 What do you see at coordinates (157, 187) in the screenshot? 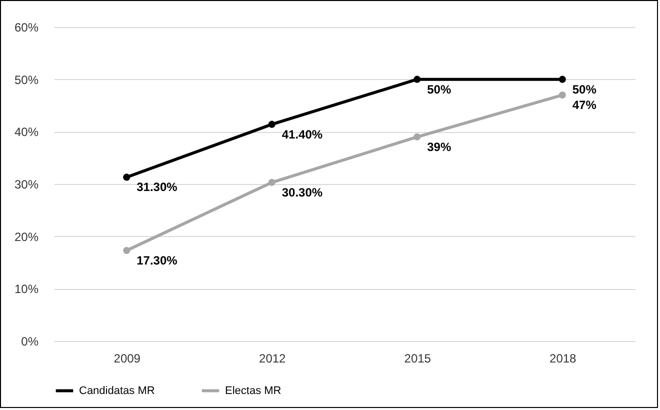
I see `data-label: 31.30%` at bounding box center [157, 187].